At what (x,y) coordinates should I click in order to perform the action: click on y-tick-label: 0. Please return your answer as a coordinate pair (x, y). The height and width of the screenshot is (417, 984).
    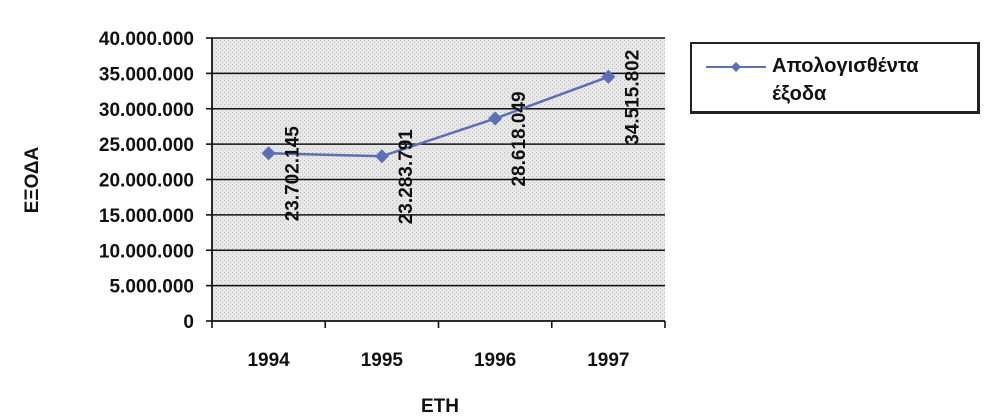
    Looking at the image, I should click on (188, 322).